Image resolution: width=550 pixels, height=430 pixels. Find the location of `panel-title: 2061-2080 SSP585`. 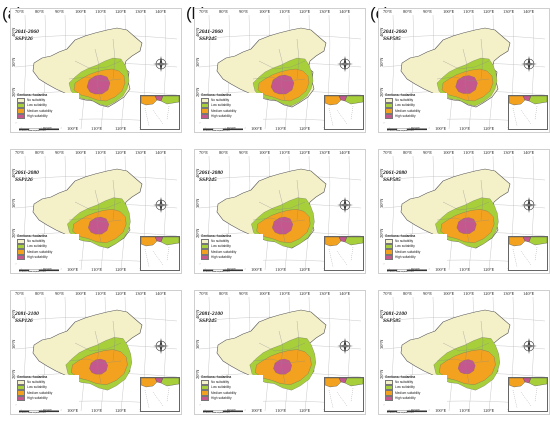

panel-title: 2061-2080 SSP585 is located at coordinates (395, 177).